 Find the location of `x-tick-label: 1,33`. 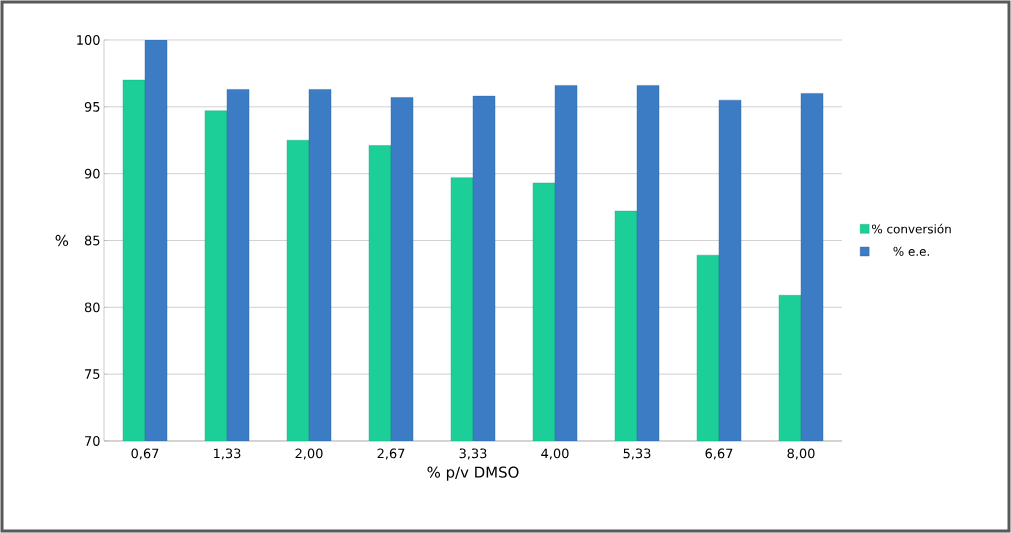

x-tick-label: 1,33 is located at coordinates (227, 454).